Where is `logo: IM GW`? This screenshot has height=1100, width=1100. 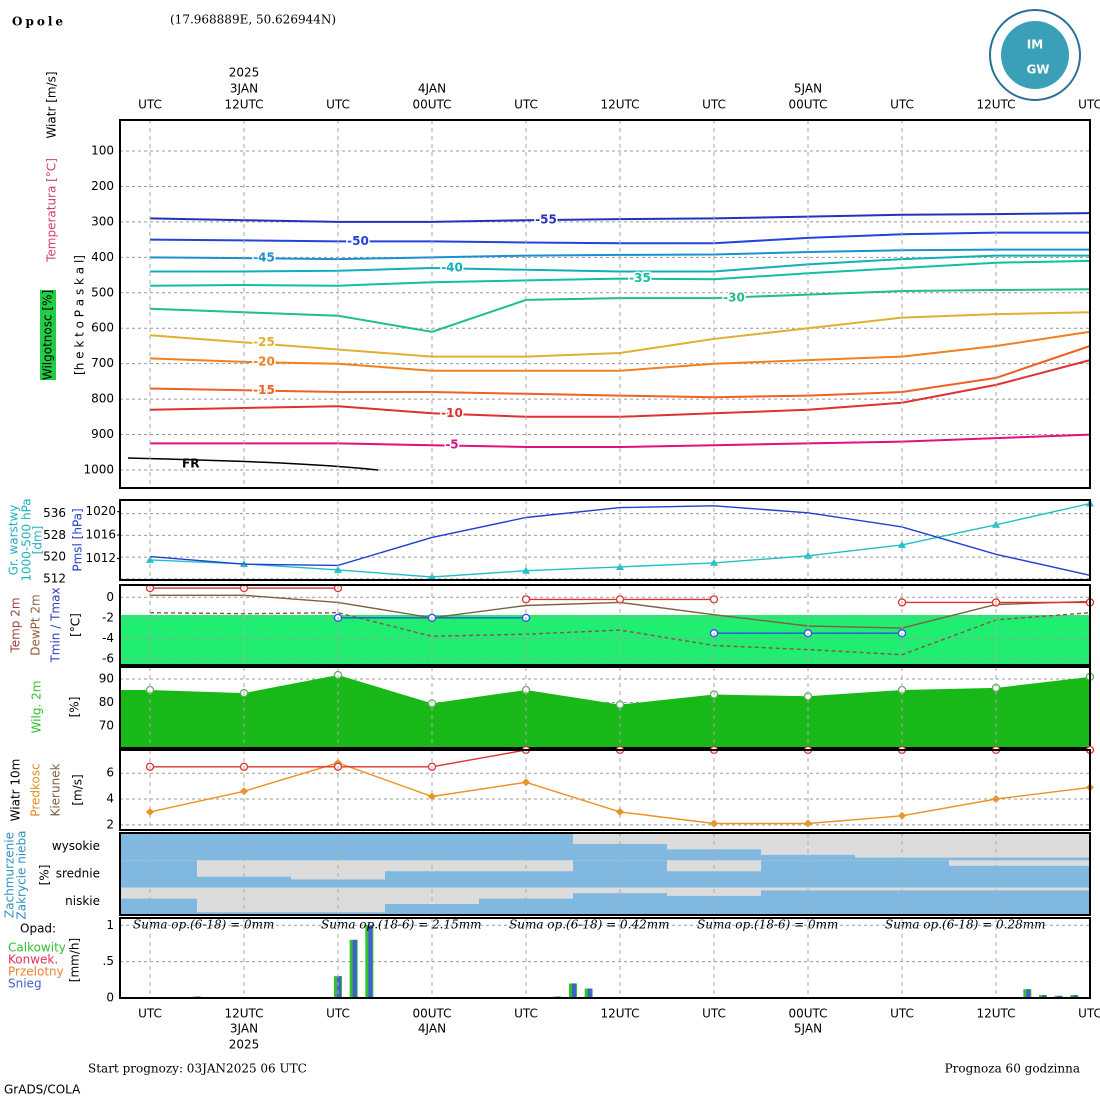
logo: IM GW is located at coordinates (1035, 55).